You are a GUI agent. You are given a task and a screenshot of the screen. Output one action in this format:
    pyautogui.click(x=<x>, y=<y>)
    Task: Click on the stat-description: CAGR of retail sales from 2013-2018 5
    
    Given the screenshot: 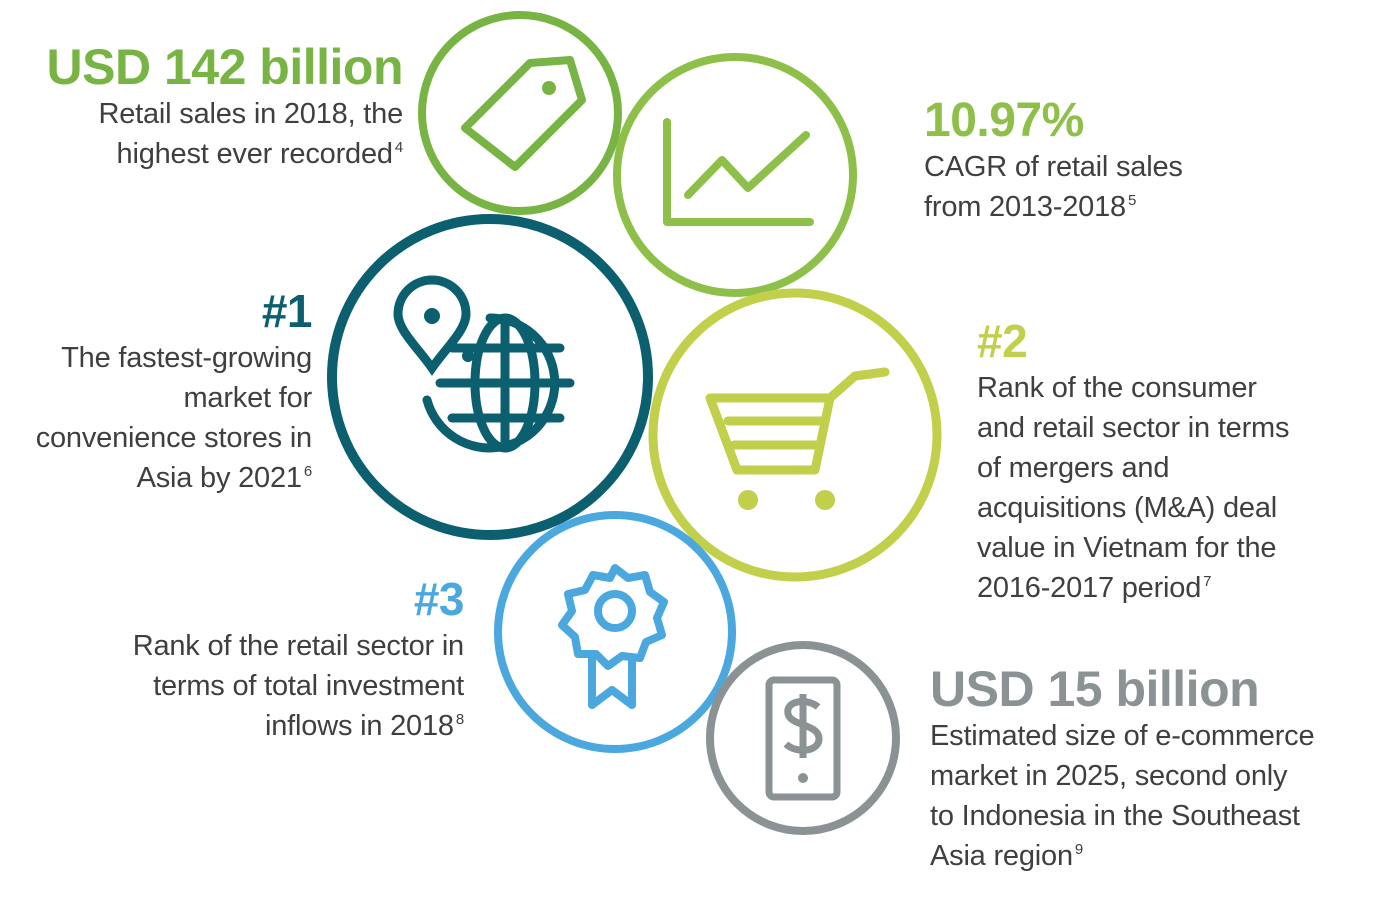 What is the action you would take?
    pyautogui.click(x=1053, y=187)
    